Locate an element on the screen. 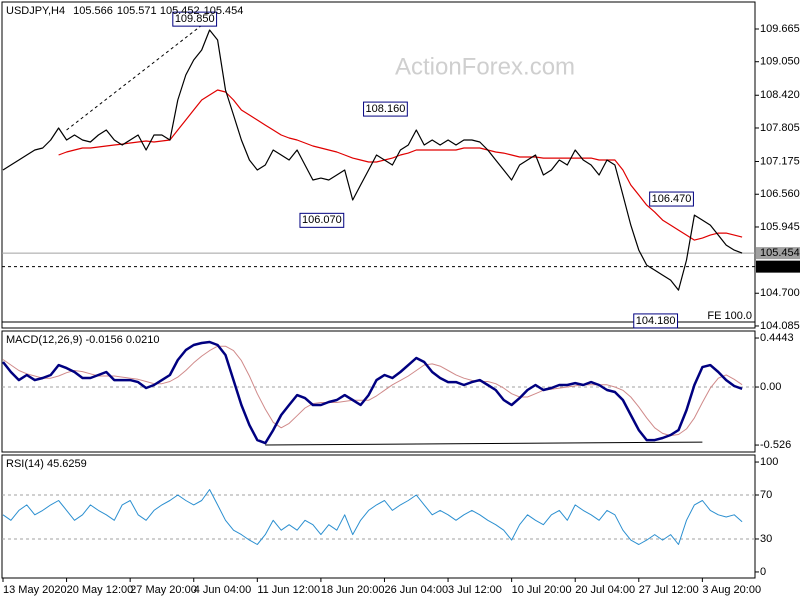  y-tick-label: 0.4443 is located at coordinates (777, 338).